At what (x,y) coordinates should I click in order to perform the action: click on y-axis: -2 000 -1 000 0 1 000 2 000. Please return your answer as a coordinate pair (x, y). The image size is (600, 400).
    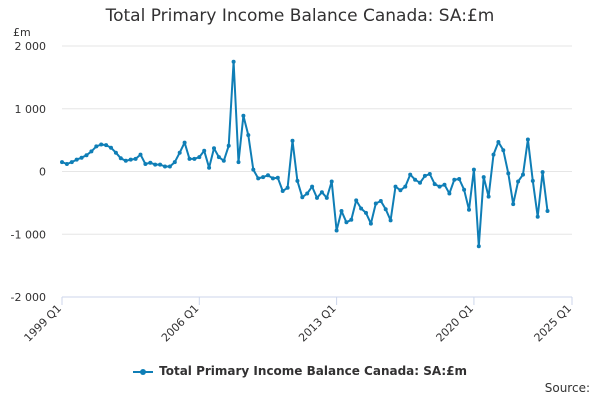
    Looking at the image, I should click on (28, 172).